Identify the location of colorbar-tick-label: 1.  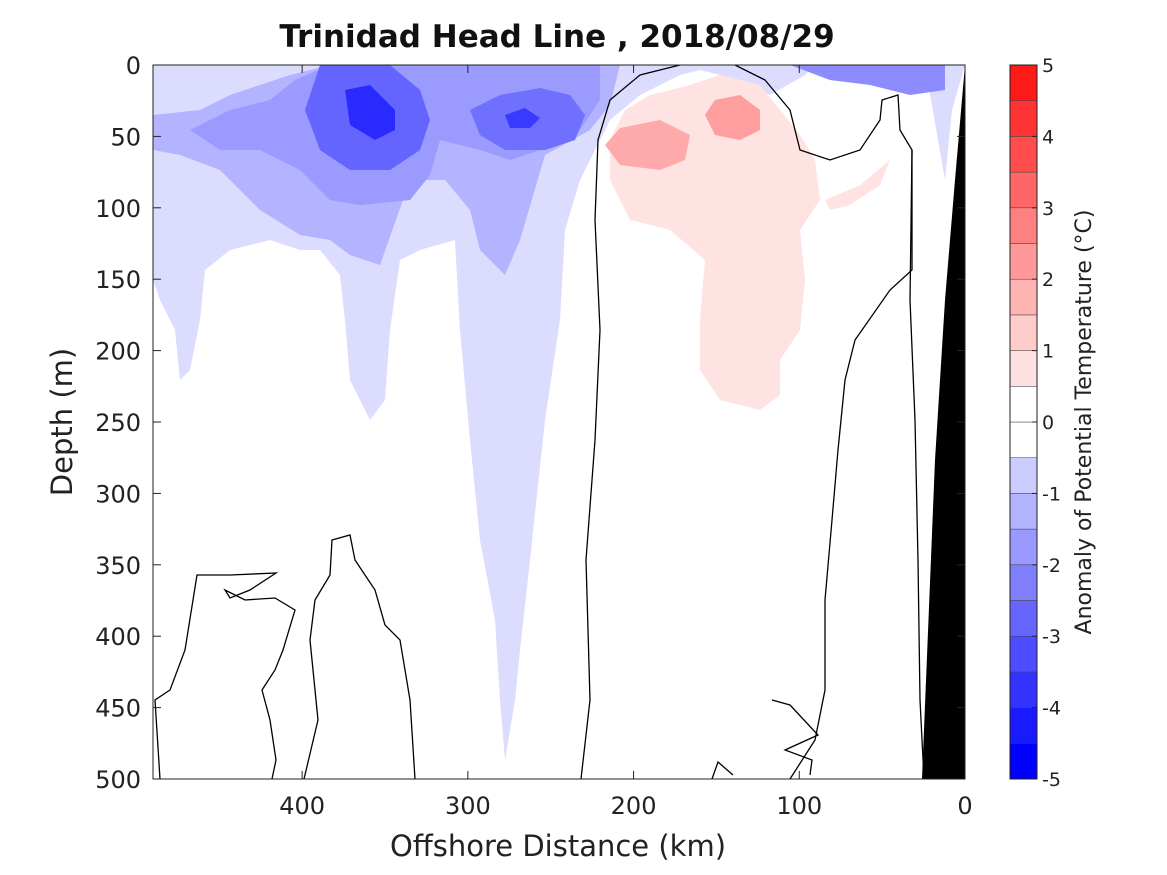
(1048, 352).